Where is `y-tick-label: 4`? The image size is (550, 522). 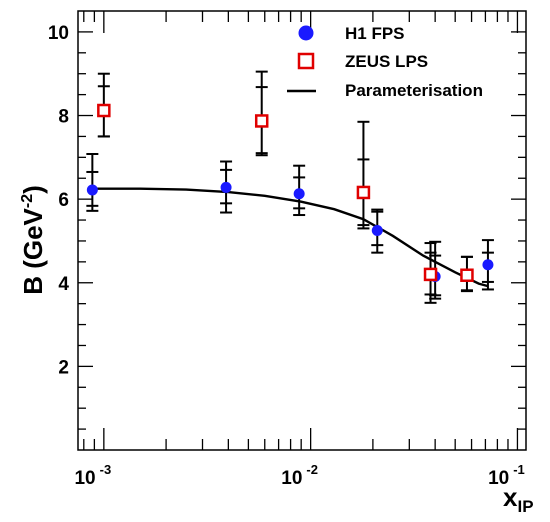
y-tick-label: 4 is located at coordinates (63, 284).